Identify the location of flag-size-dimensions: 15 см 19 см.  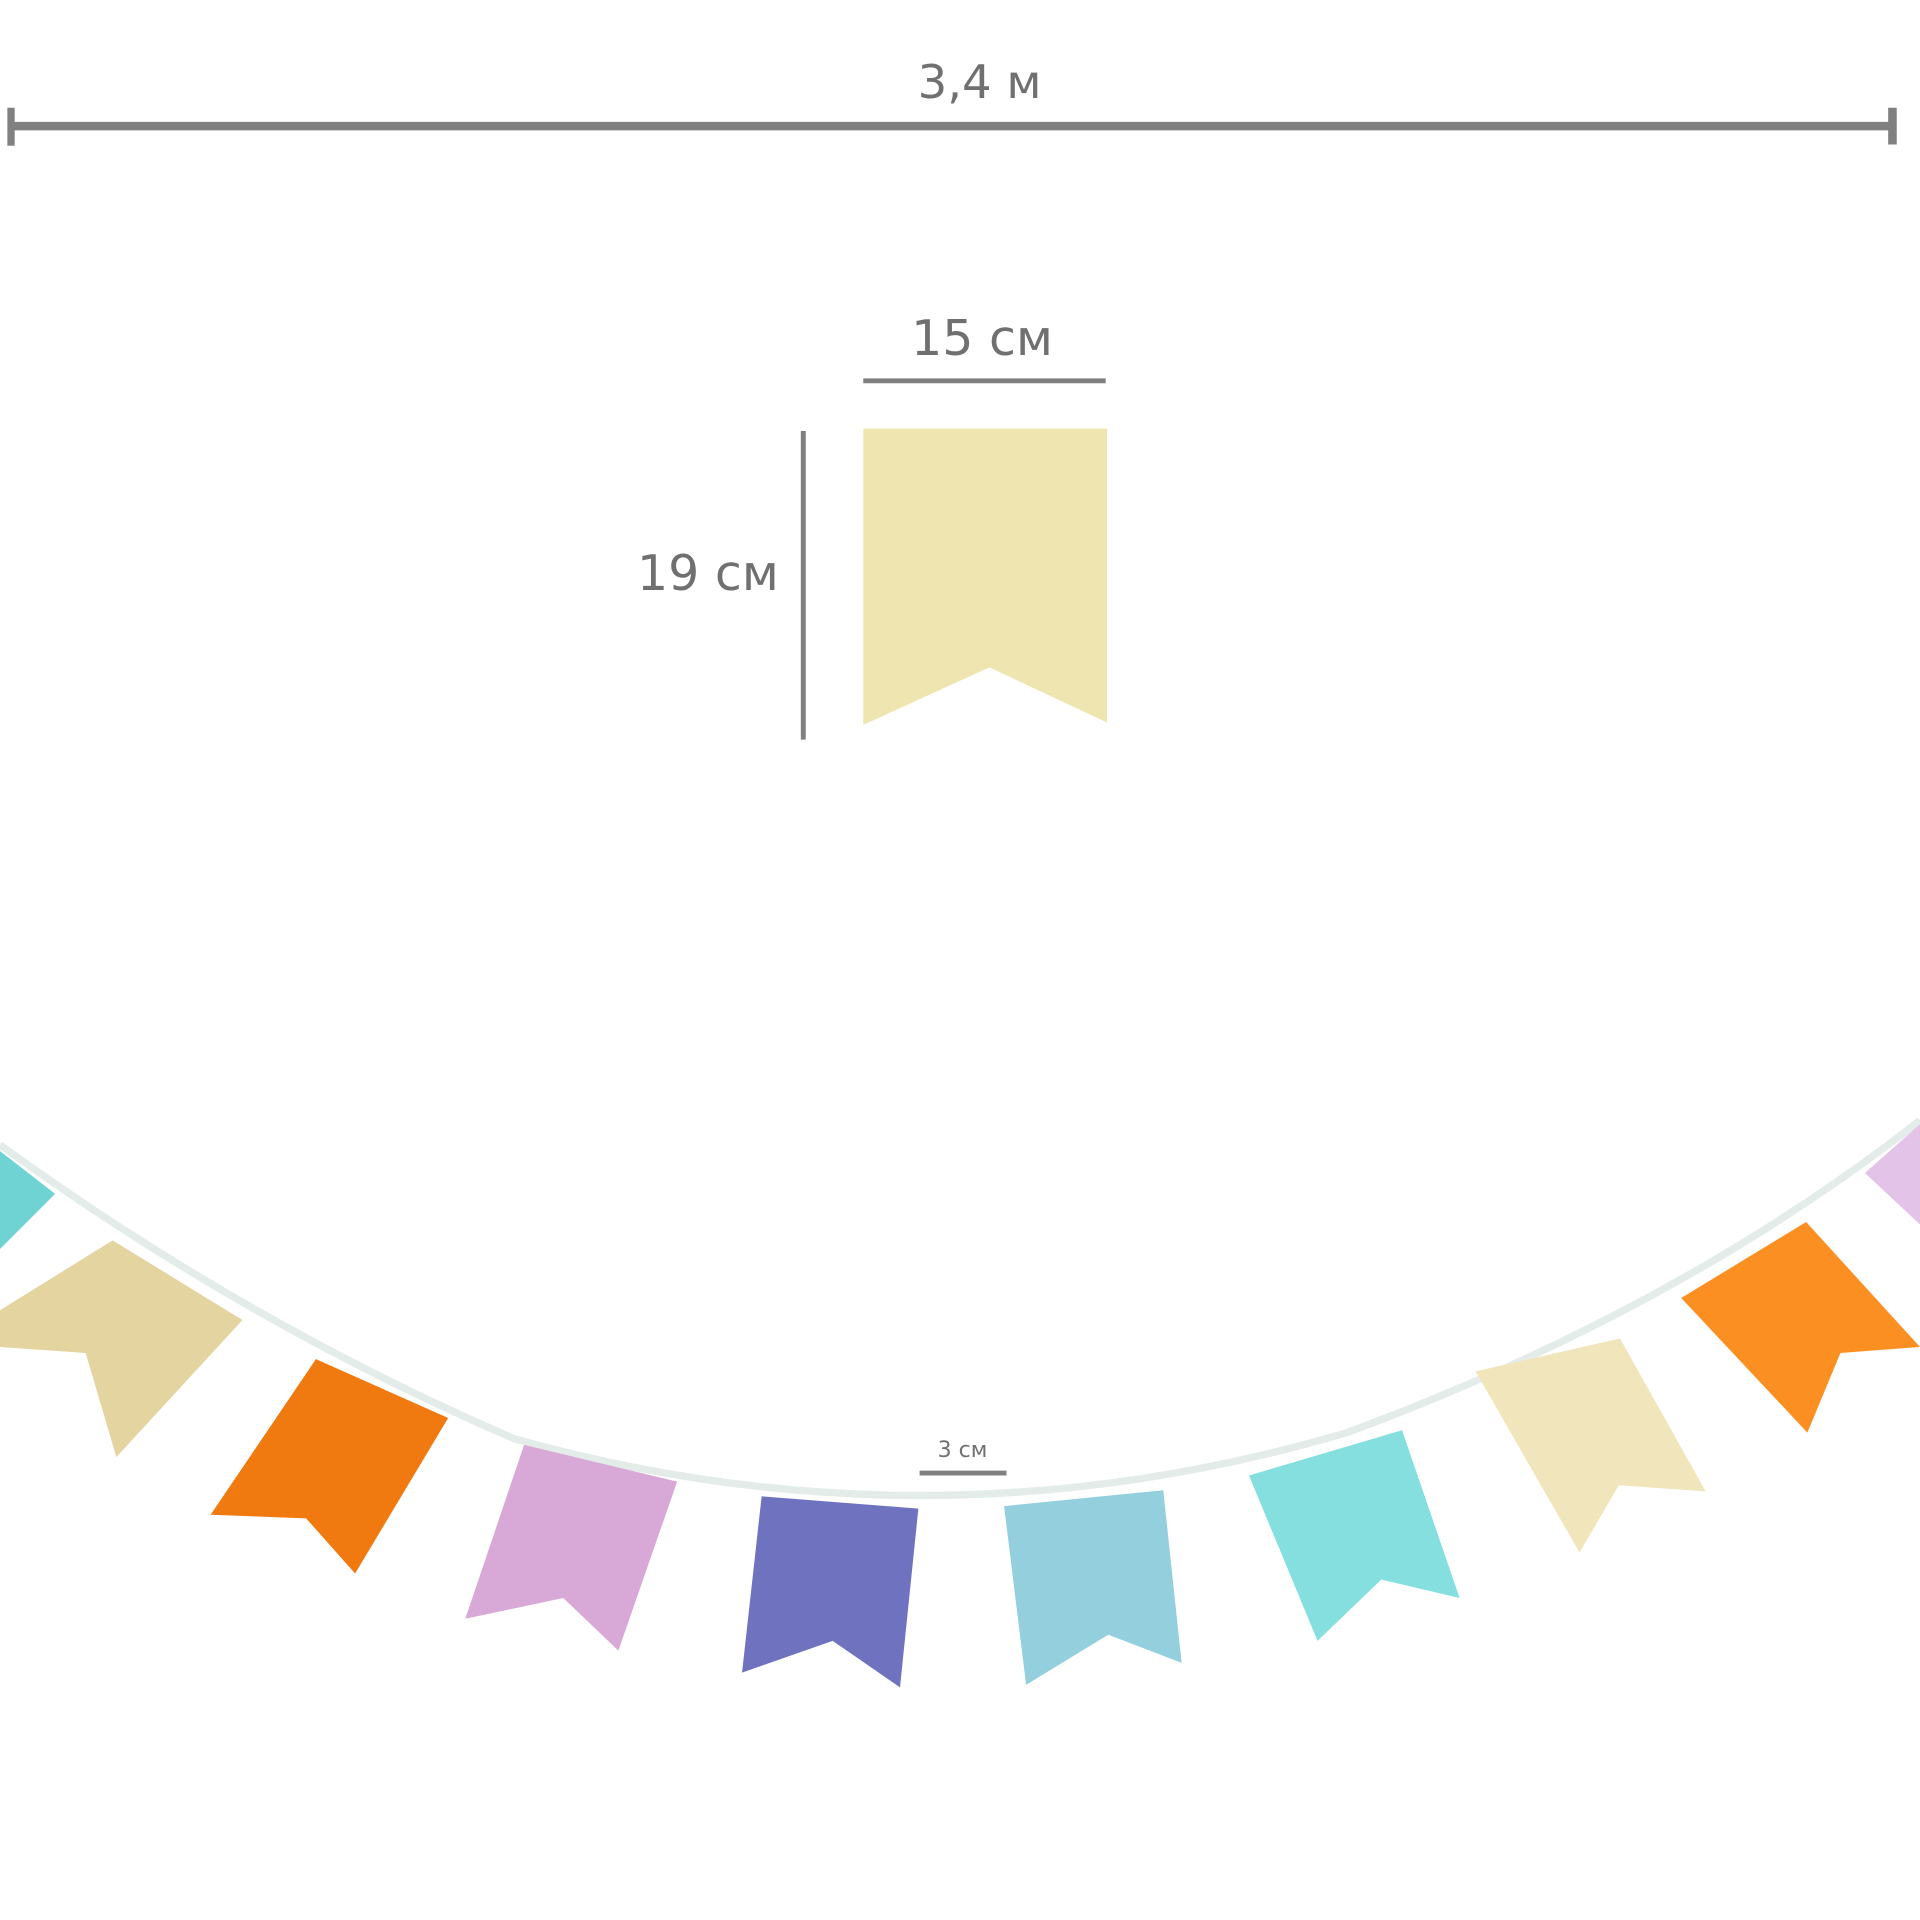
(872, 525).